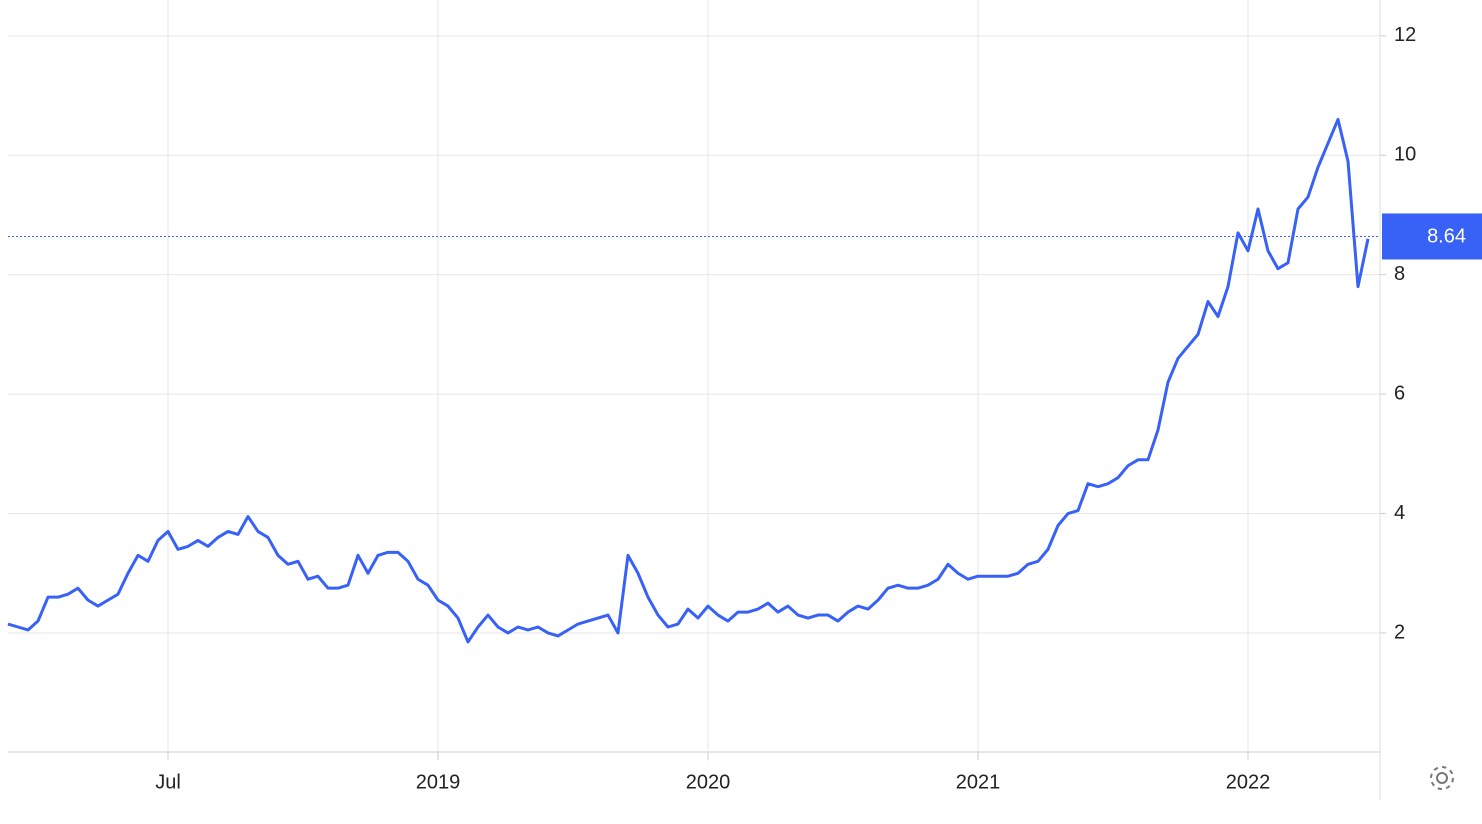 This screenshot has width=1482, height=824. I want to click on x-tick-label: 2019, so click(438, 782).